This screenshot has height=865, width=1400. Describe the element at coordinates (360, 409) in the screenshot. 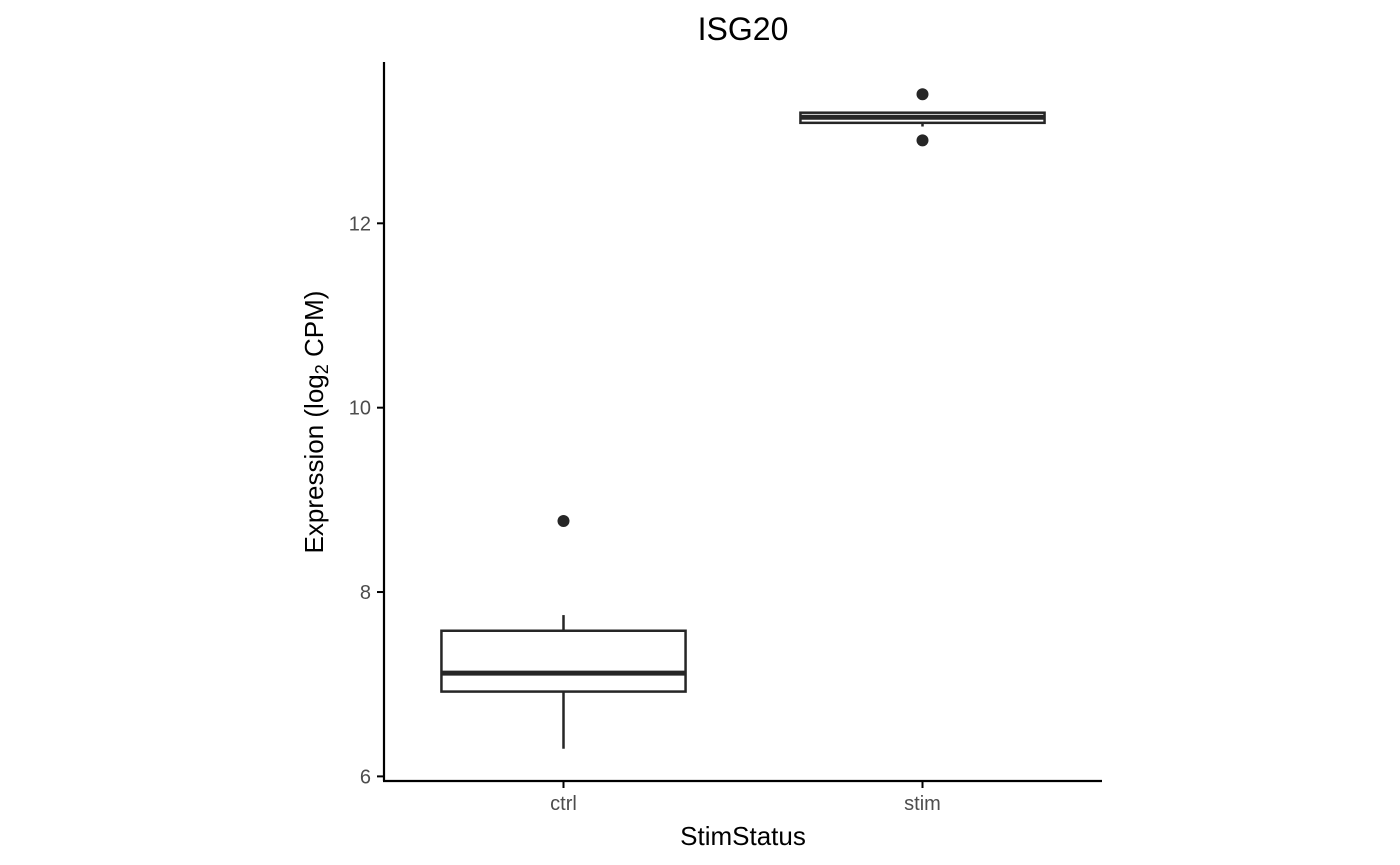

I see `y-tick-label: 10` at that location.